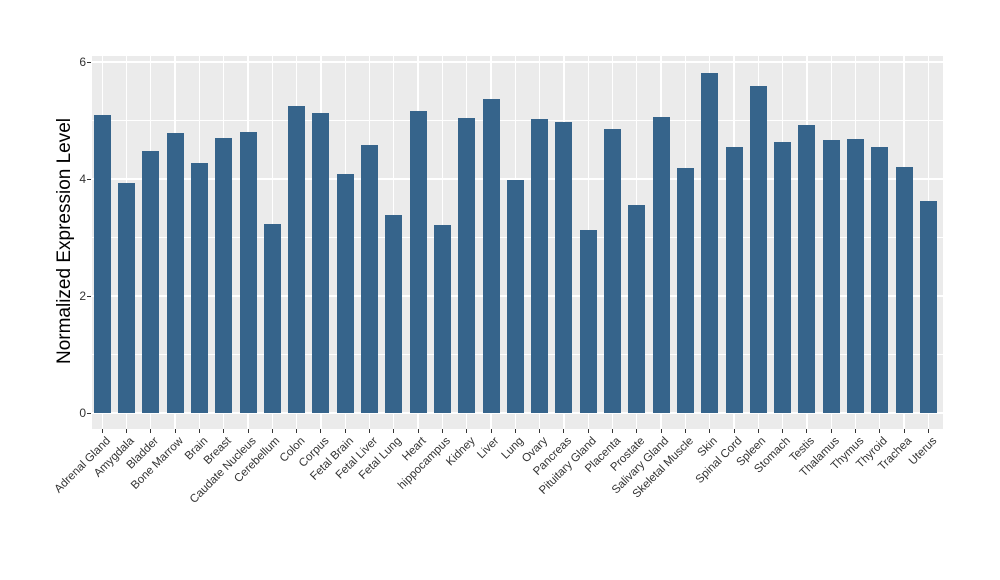 The height and width of the screenshot is (580, 1000). I want to click on y-axis-title: Normalized Expression Level, so click(64, 241).